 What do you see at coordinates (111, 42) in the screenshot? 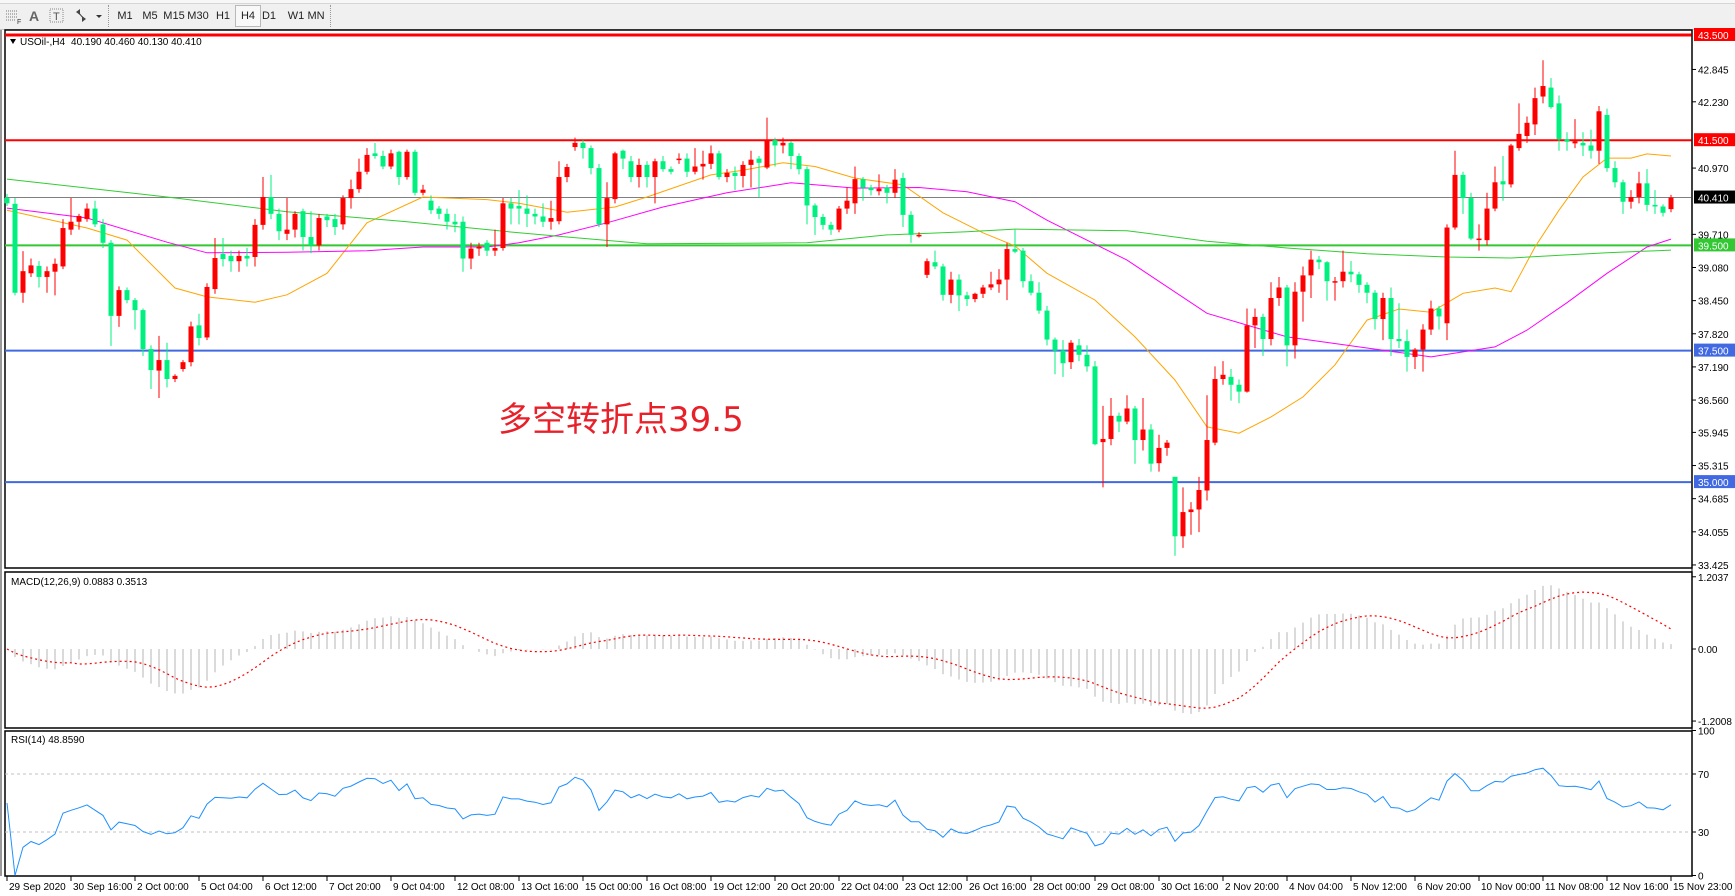
I see `symbol-label: USOil-,H4 40.190 40.460 40.130 40.410` at bounding box center [111, 42].